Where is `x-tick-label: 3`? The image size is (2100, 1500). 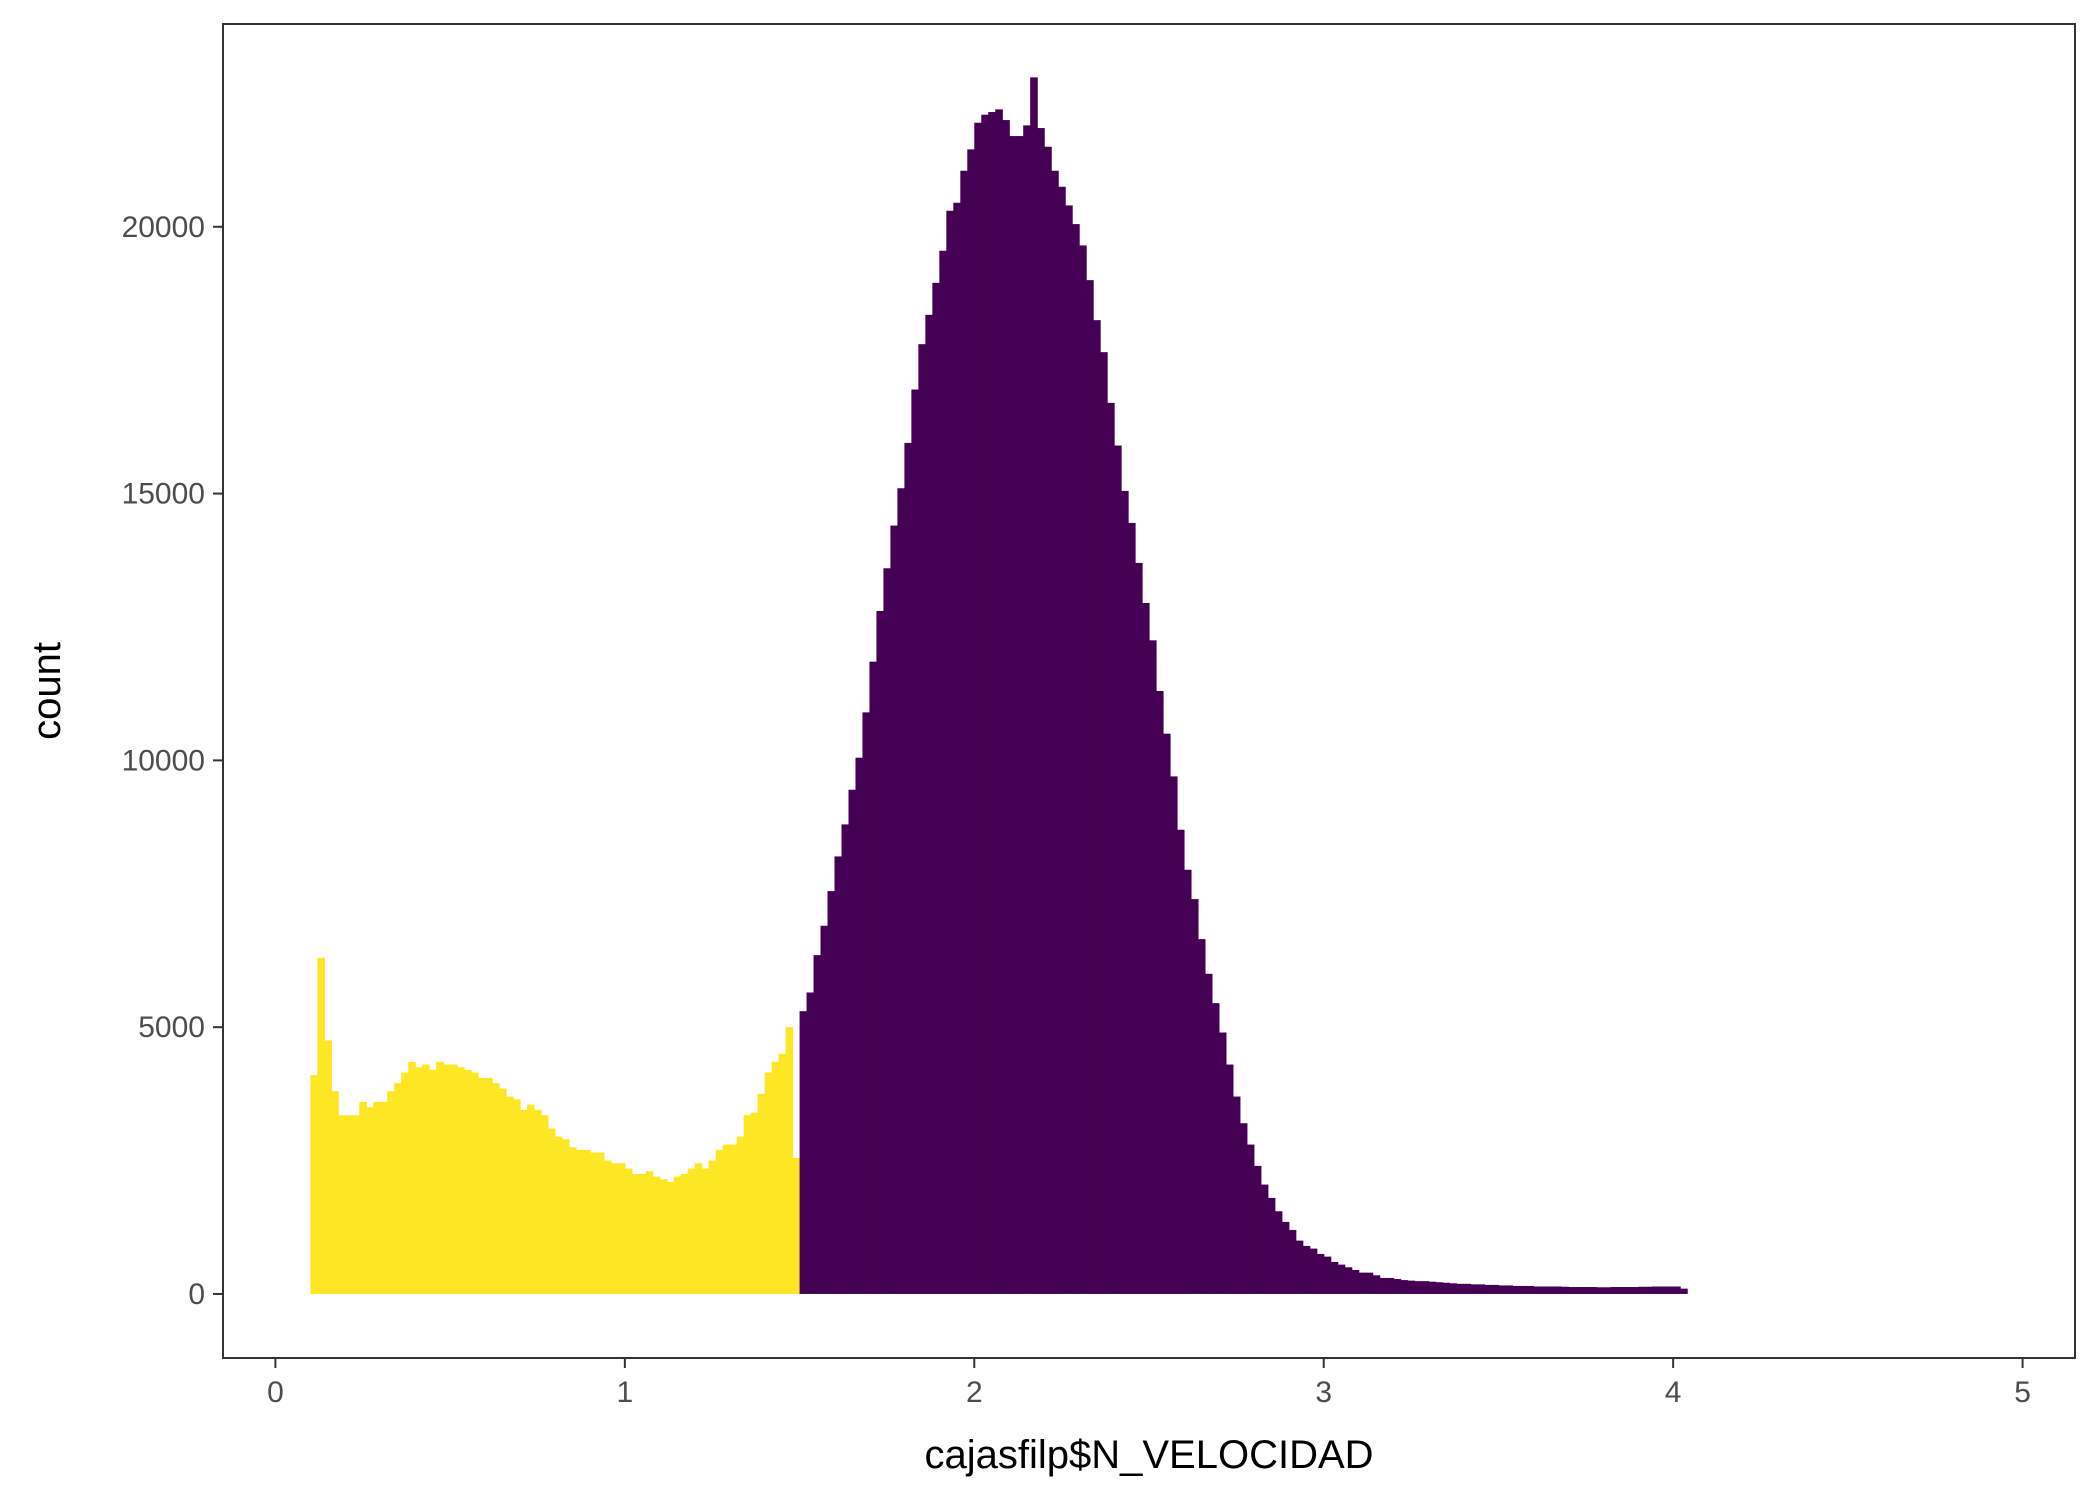
x-tick-label: 3 is located at coordinates (1323, 1392).